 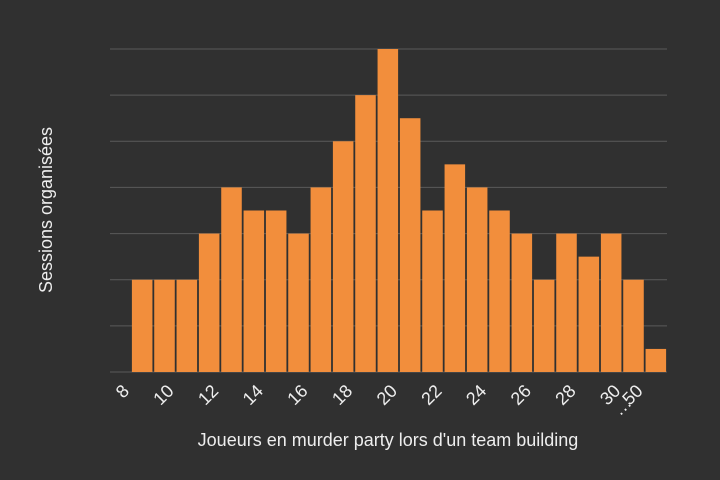 What do you see at coordinates (46, 210) in the screenshot?
I see `y-axis-label: Sessions organisées` at bounding box center [46, 210].